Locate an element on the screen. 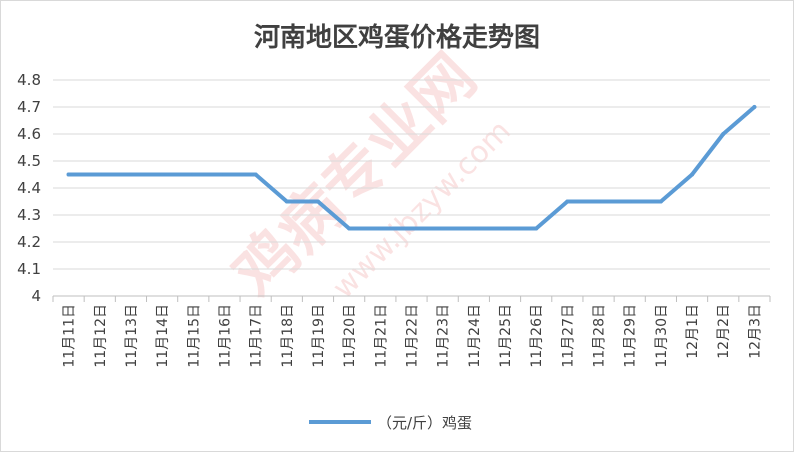 This screenshot has width=794, height=452. x-tick-label: 11月25日 is located at coordinates (506, 336).